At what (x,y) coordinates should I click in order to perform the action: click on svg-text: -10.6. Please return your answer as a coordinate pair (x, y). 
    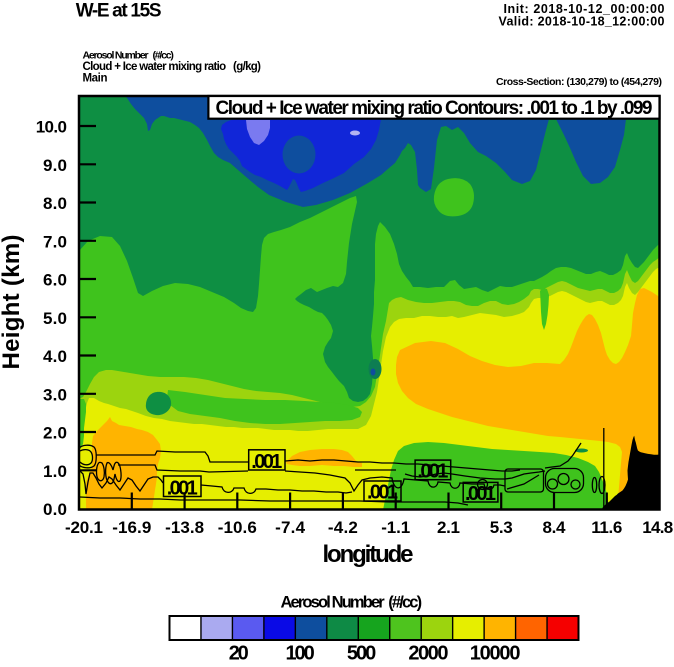
    Looking at the image, I should click on (237, 527).